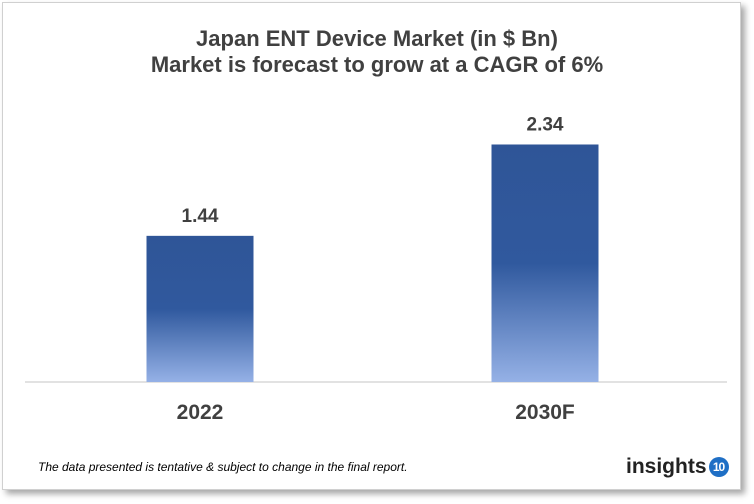 The height and width of the screenshot is (504, 754). I want to click on bar-2030F, so click(545, 263).